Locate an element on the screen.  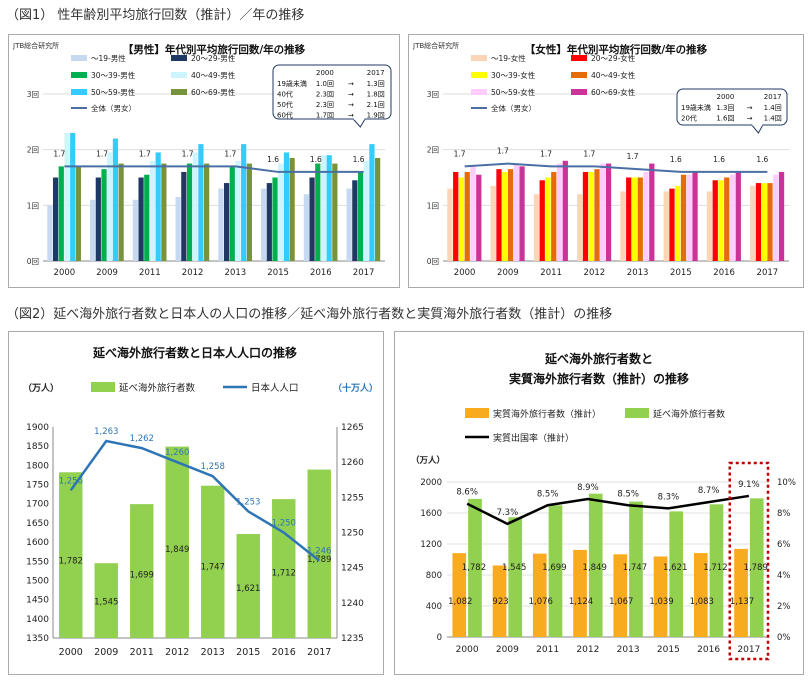
bar-data-label: 1,067 is located at coordinates (621, 602).